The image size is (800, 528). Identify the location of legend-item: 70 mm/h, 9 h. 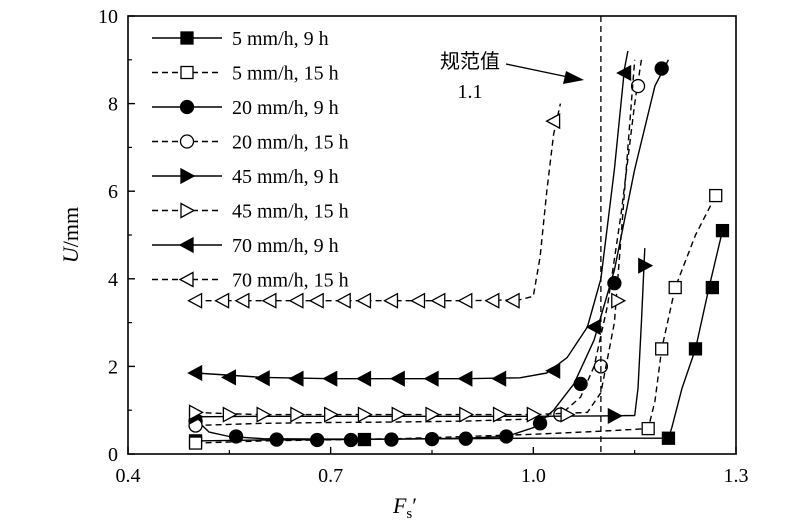
(245, 246).